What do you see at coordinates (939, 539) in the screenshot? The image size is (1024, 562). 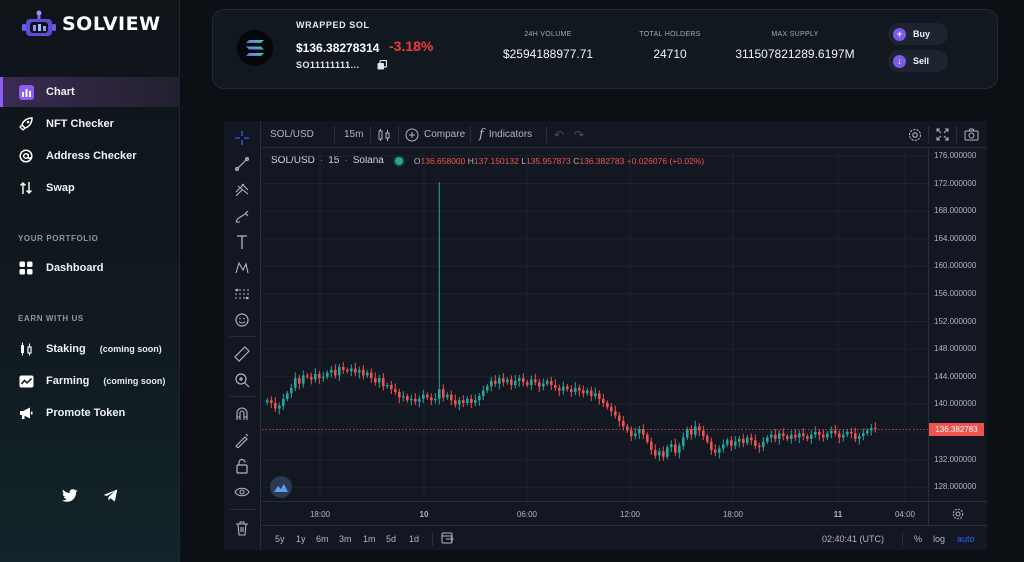 I see `log-scale-toggle: log` at bounding box center [939, 539].